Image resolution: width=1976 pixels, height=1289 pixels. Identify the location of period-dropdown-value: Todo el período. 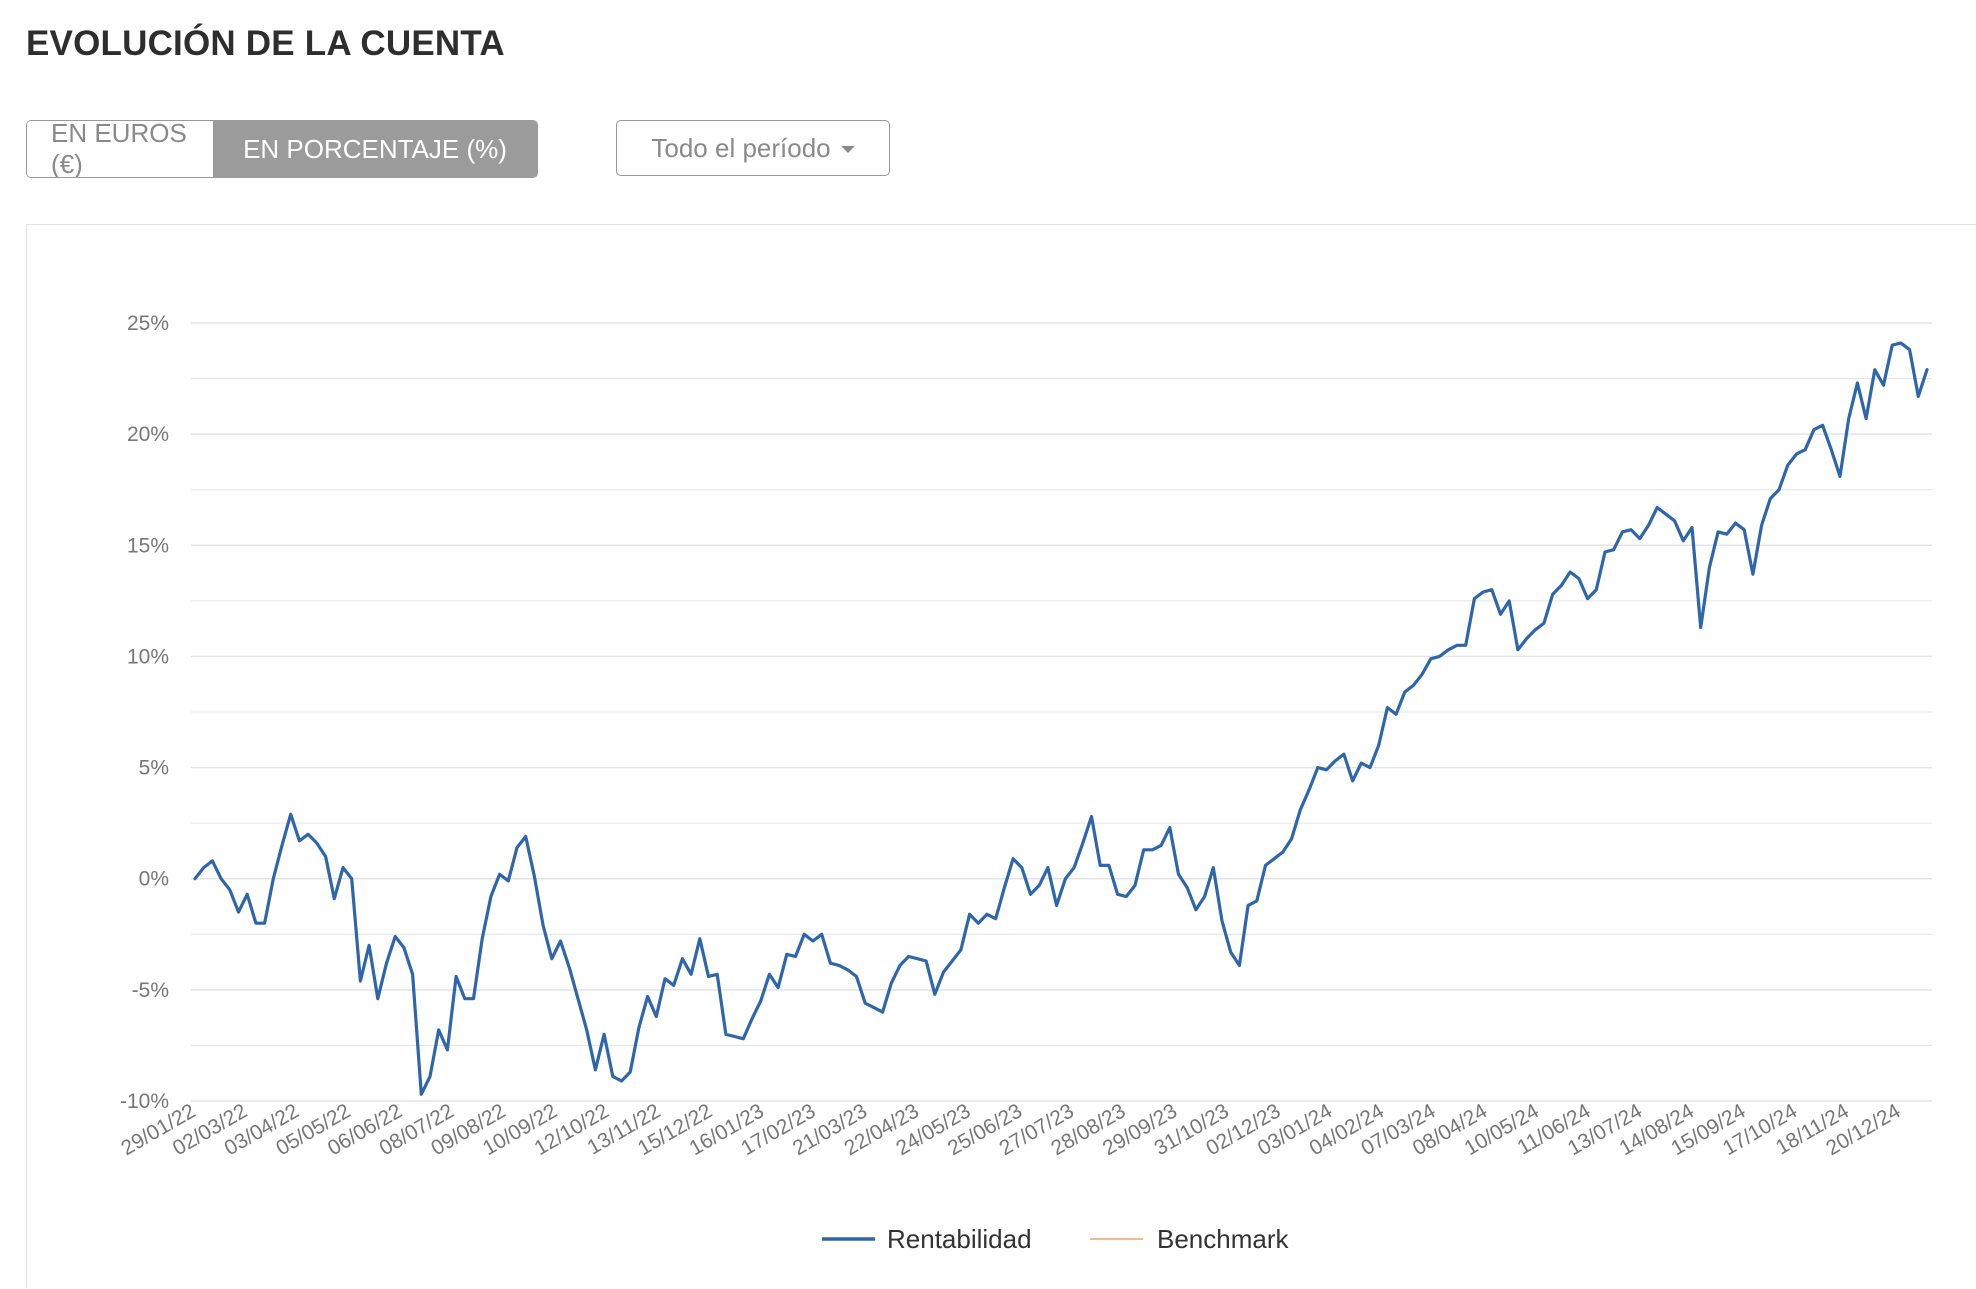
(741, 147).